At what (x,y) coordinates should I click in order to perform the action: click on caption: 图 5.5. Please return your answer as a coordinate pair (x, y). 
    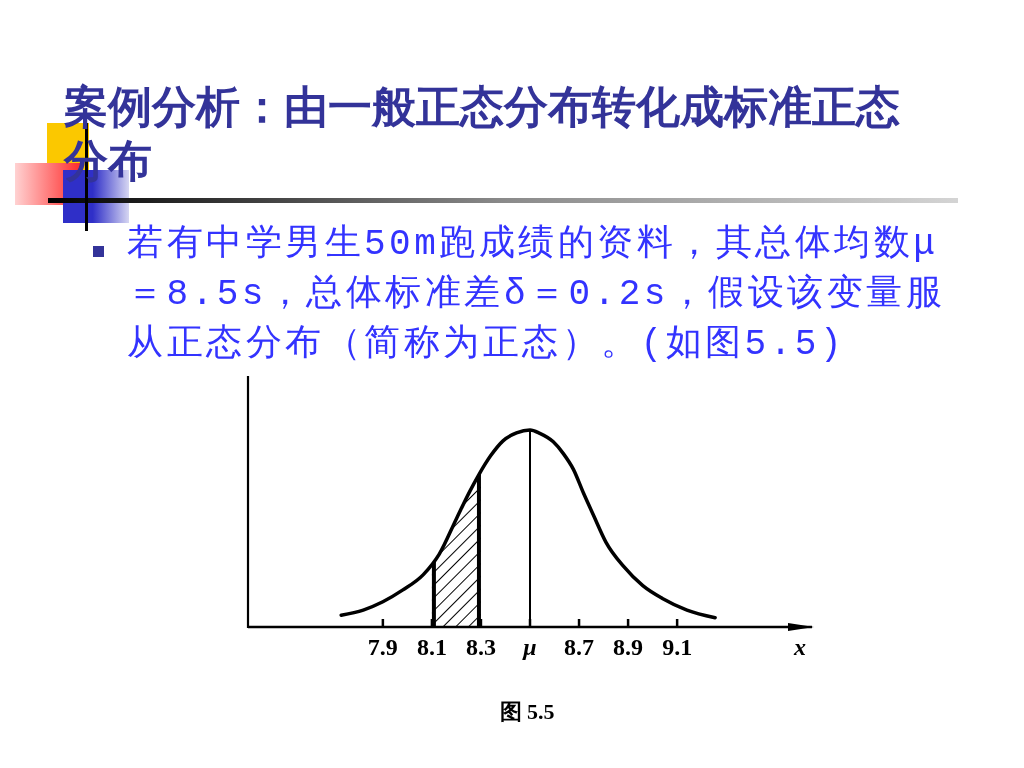
    Looking at the image, I should click on (527, 712).